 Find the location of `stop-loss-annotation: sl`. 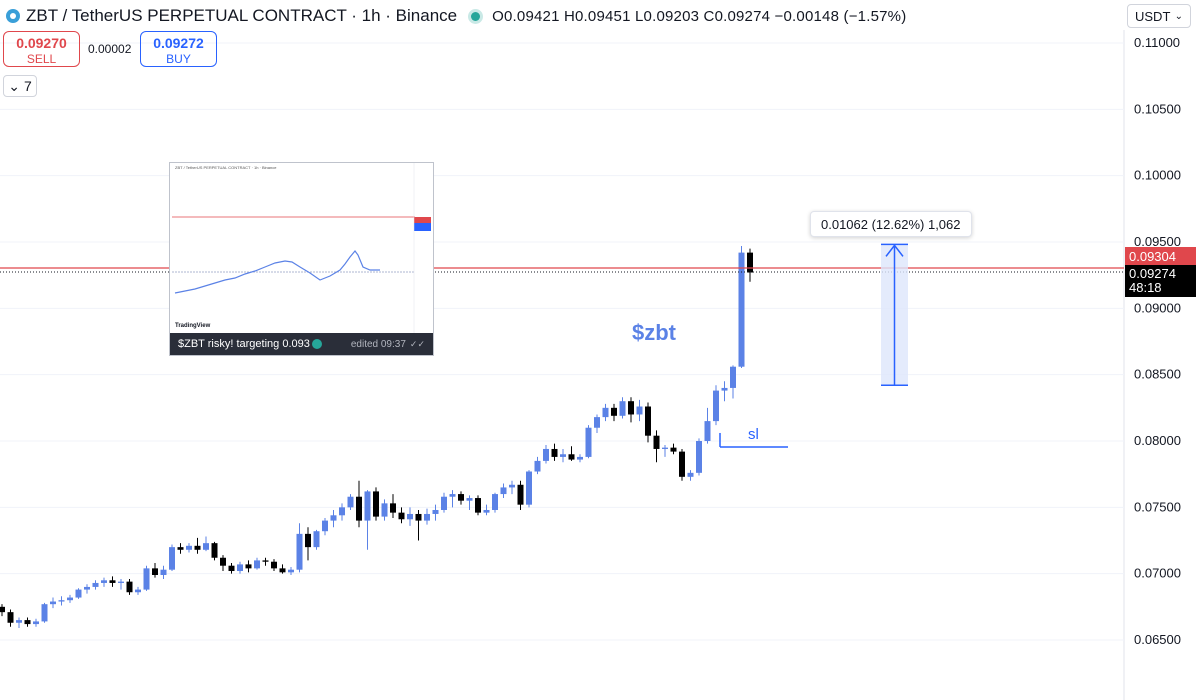

stop-loss-annotation: sl is located at coordinates (753, 434).